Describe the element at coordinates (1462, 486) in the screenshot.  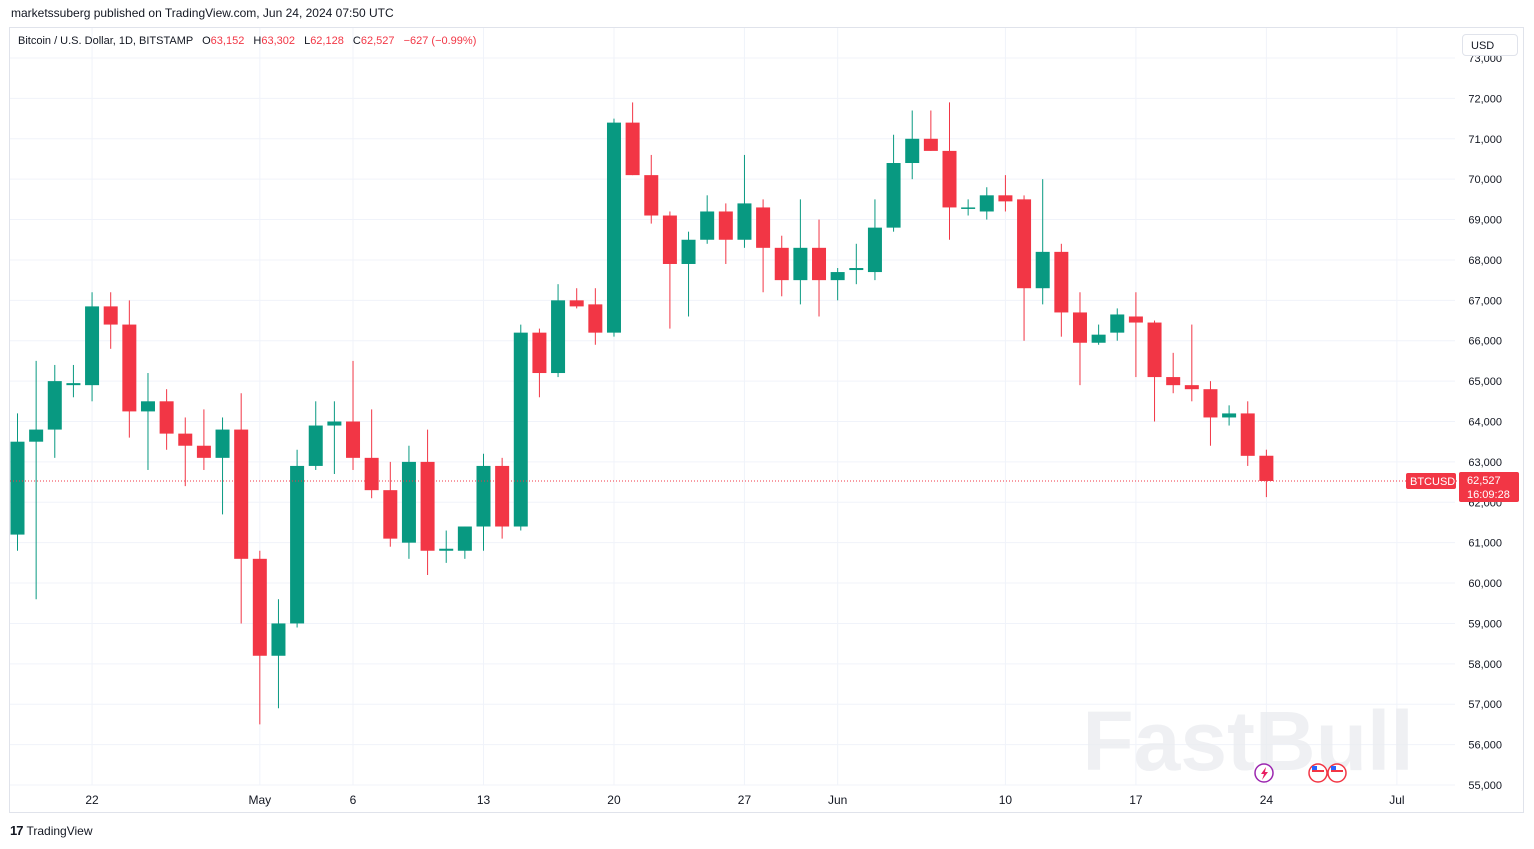
I see `price-tag: BTCUSD 62,527 16:09:28` at that location.